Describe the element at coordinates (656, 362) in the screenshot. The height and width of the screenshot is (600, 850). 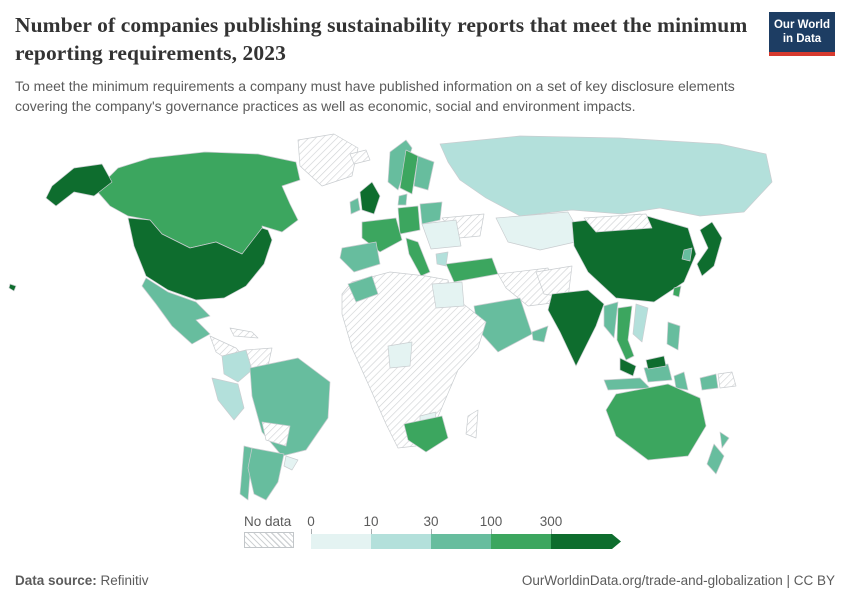
I see `map-region-malaysia-borneo` at that location.